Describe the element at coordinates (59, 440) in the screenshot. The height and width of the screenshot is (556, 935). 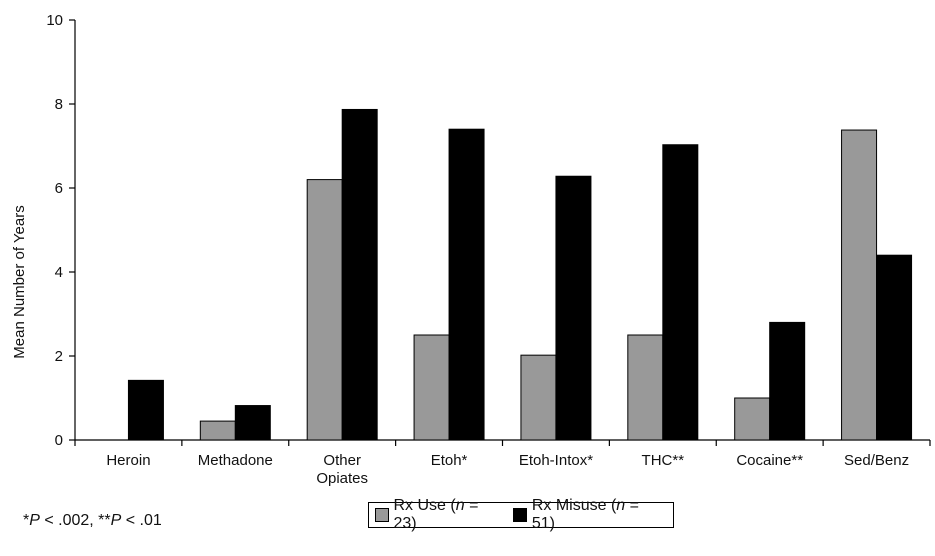
I see `y-tick-label: 0` at that location.